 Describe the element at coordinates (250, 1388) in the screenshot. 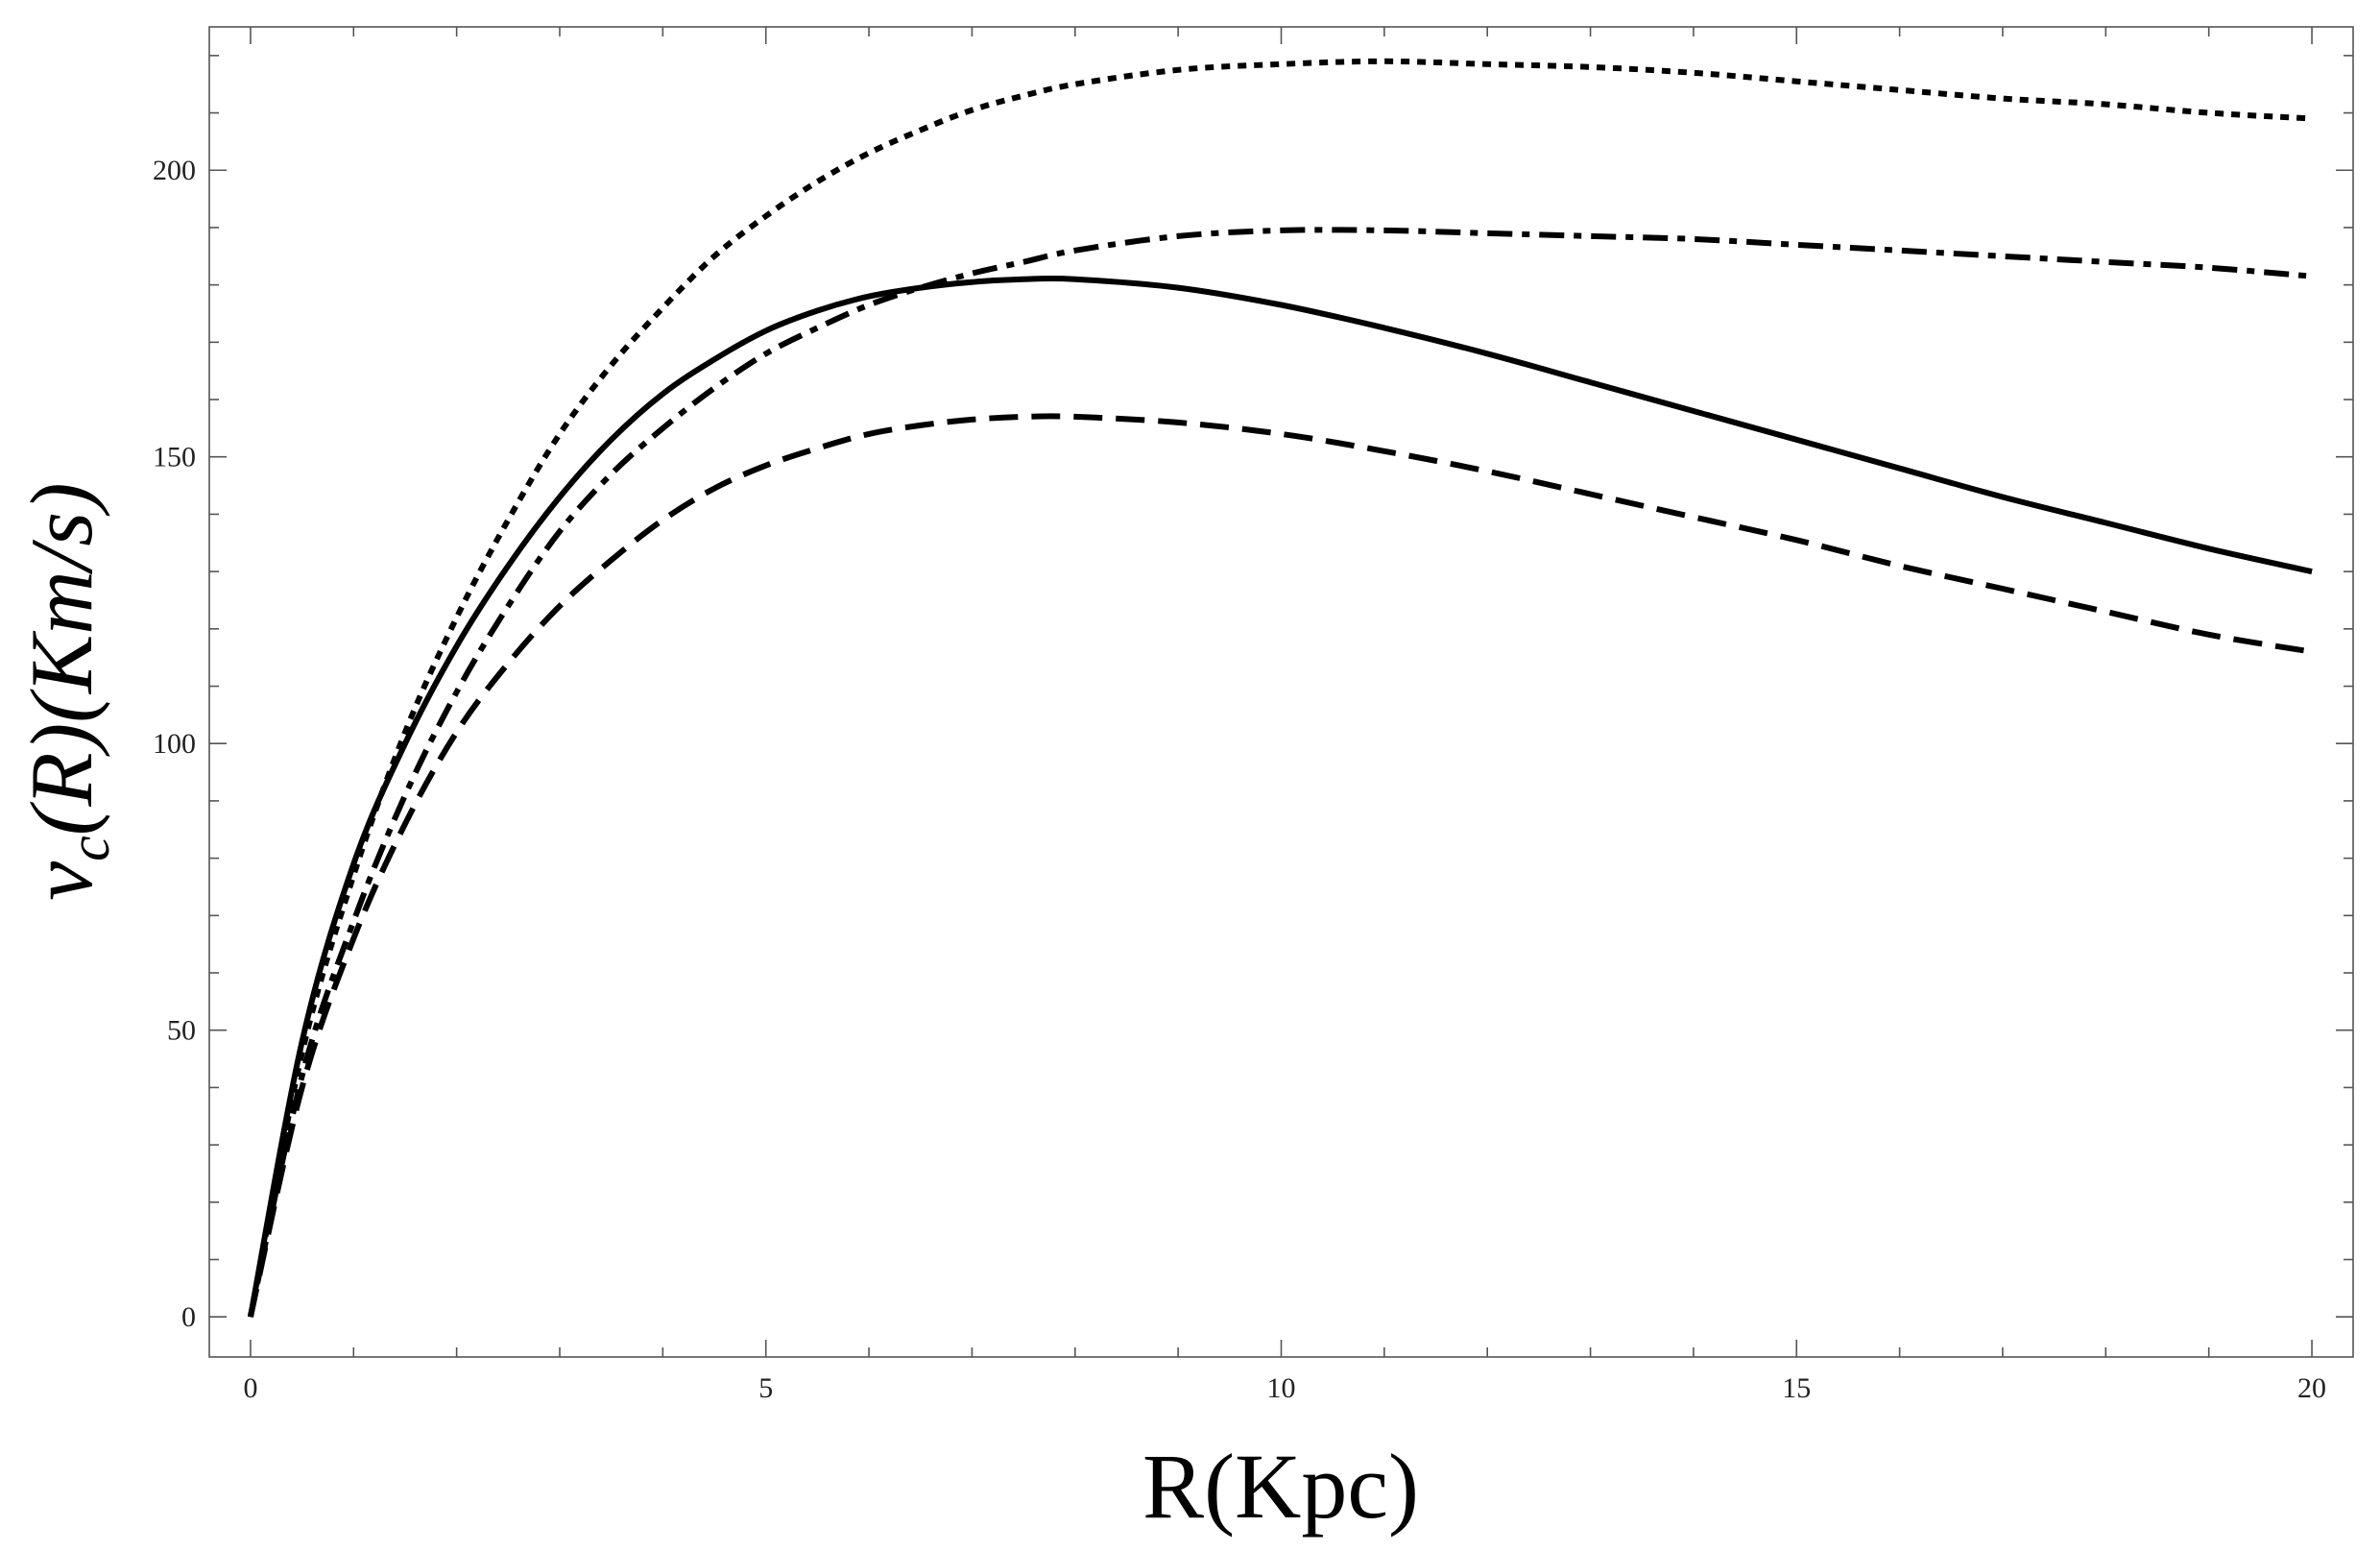

I see `x-tick-label: 0` at that location.